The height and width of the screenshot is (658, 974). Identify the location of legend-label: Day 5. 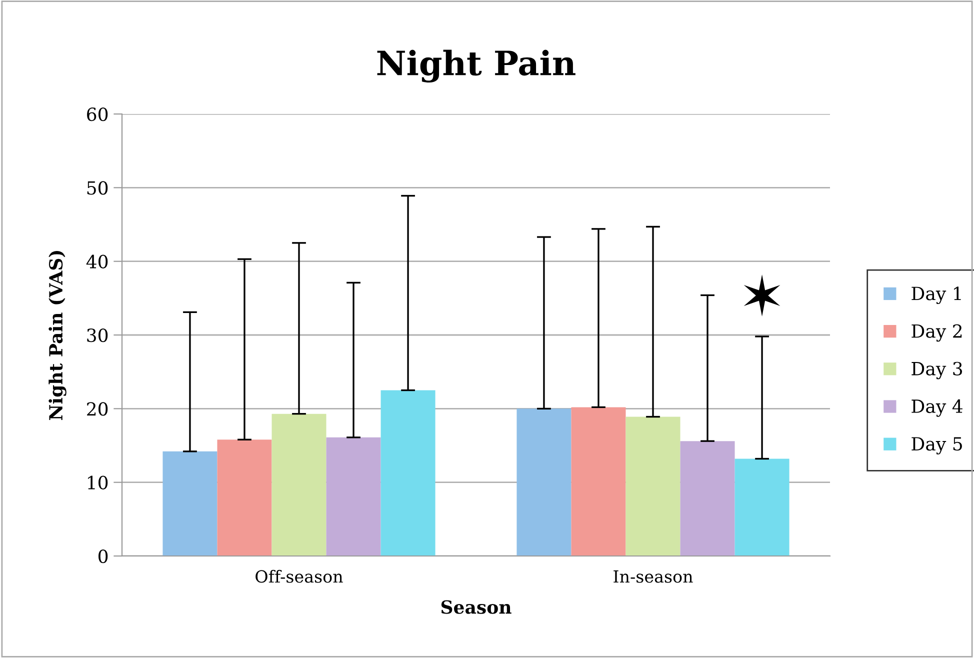
(937, 445).